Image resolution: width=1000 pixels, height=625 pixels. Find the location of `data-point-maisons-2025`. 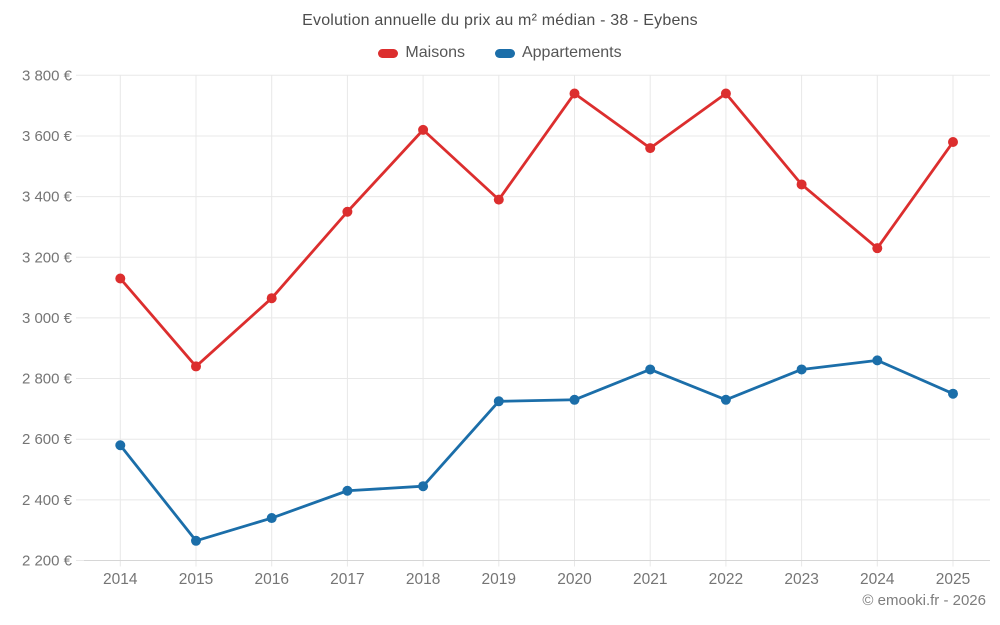

data-point-maisons-2025 is located at coordinates (953, 142).